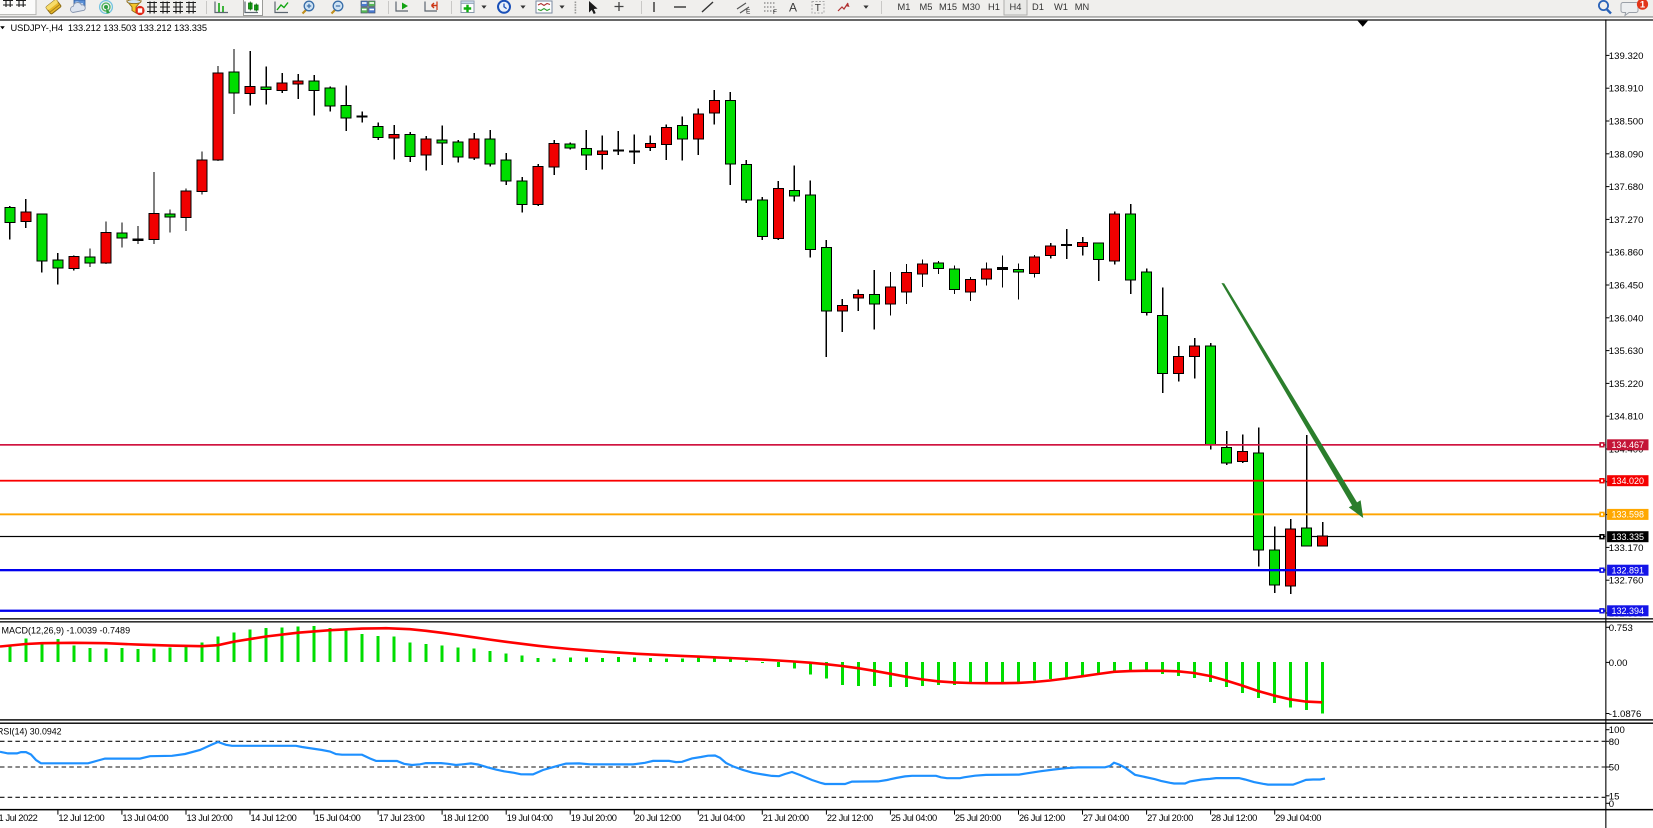 This screenshot has height=828, width=1653. Describe the element at coordinates (1618, 663) in the screenshot. I see `svg-text: 0.00` at that location.